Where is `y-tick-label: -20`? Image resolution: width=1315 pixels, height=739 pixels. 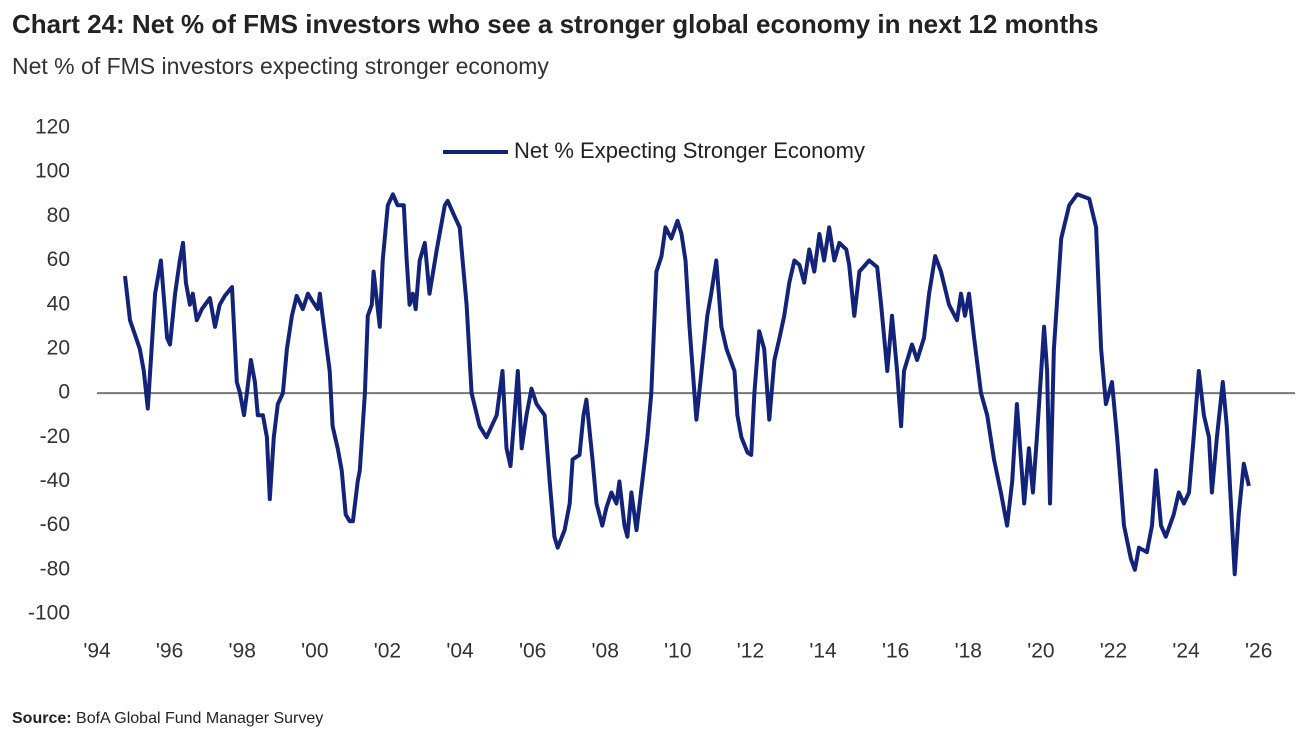
y-tick-label: -20 is located at coordinates (55, 436).